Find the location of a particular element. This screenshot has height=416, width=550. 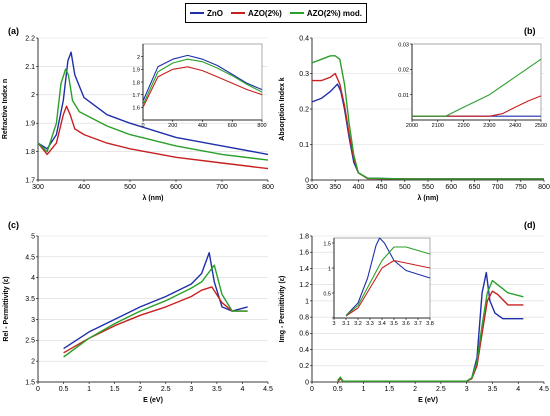

y-tick-label: 0.6 is located at coordinates (304, 334).